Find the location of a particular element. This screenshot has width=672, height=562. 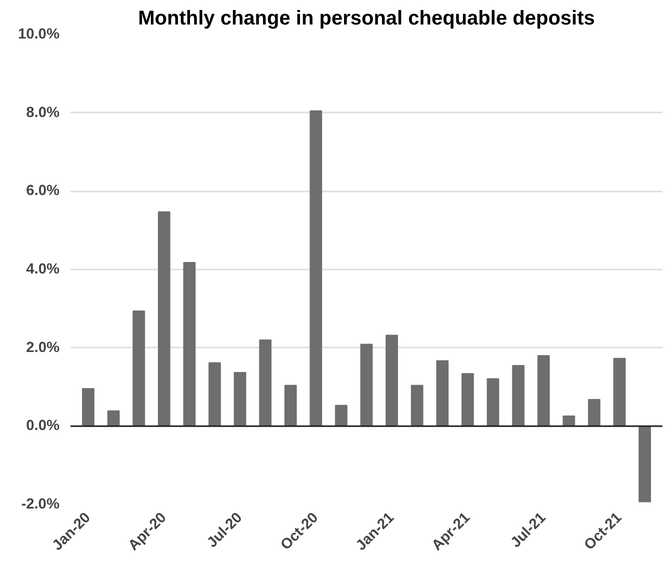

chart-title: Monthly change in personal chequable deposits is located at coordinates (366, 19).